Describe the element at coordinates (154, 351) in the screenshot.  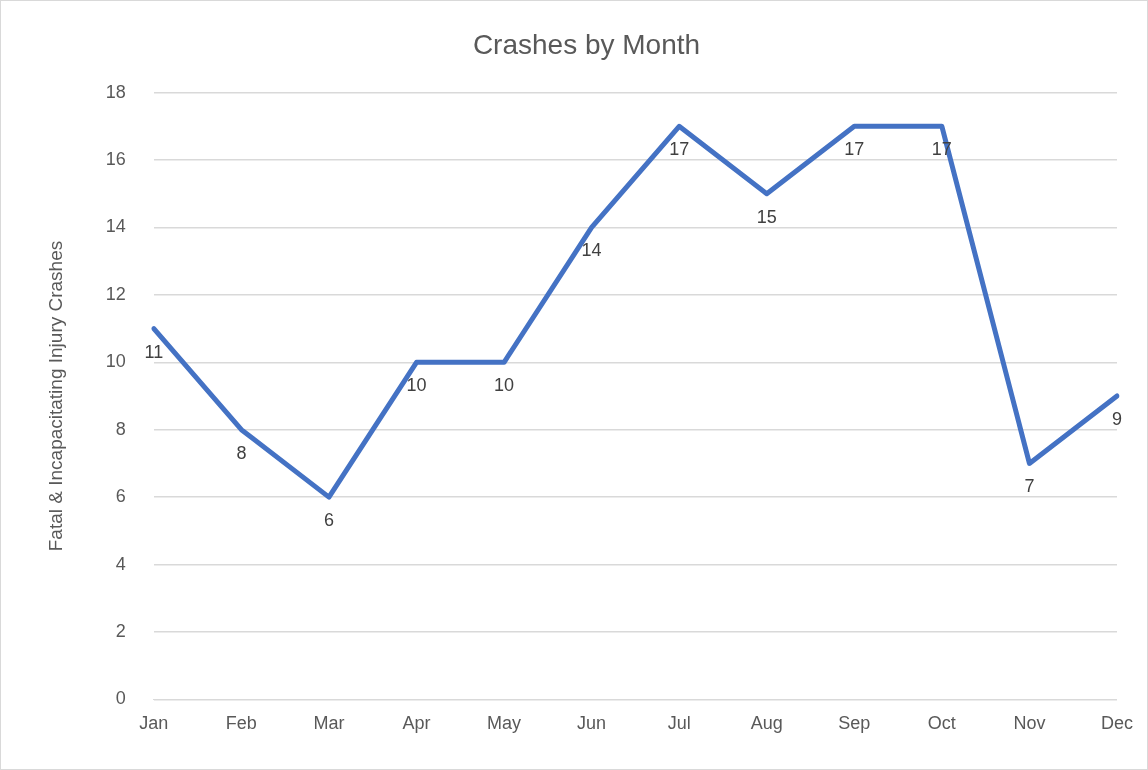
I see `data-label: 11` at that location.